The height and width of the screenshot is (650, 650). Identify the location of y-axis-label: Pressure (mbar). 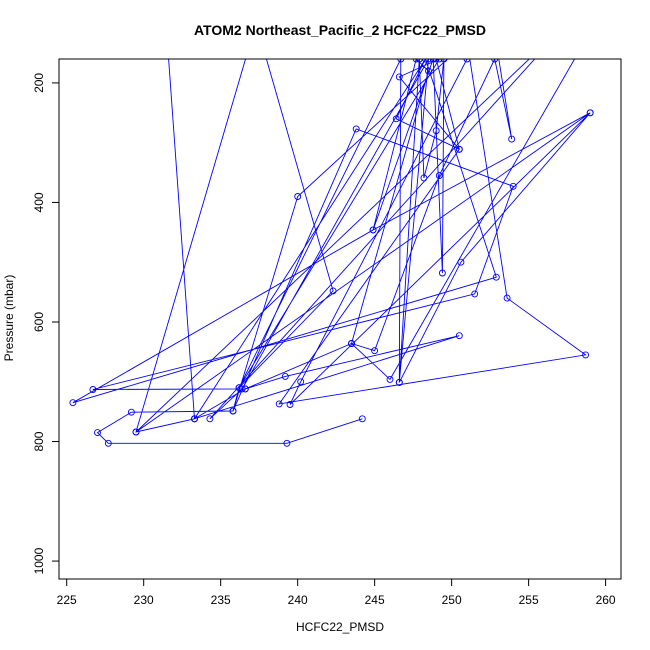
(9, 318).